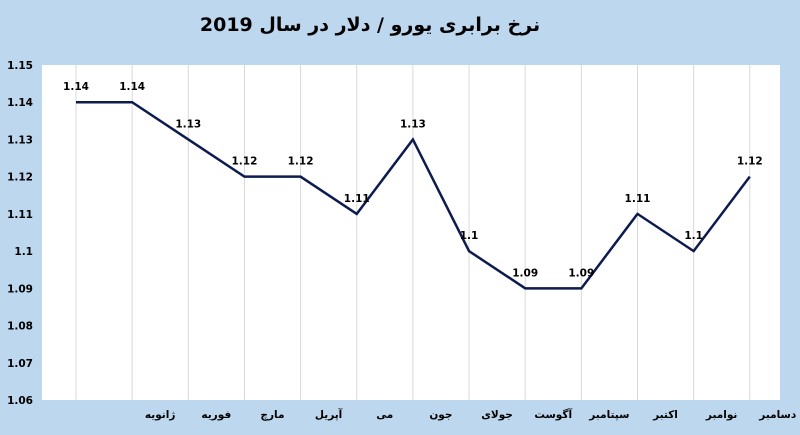 The width and height of the screenshot is (800, 435). Describe the element at coordinates (20, 401) in the screenshot. I see `y-tick-label: 1.06` at that location.